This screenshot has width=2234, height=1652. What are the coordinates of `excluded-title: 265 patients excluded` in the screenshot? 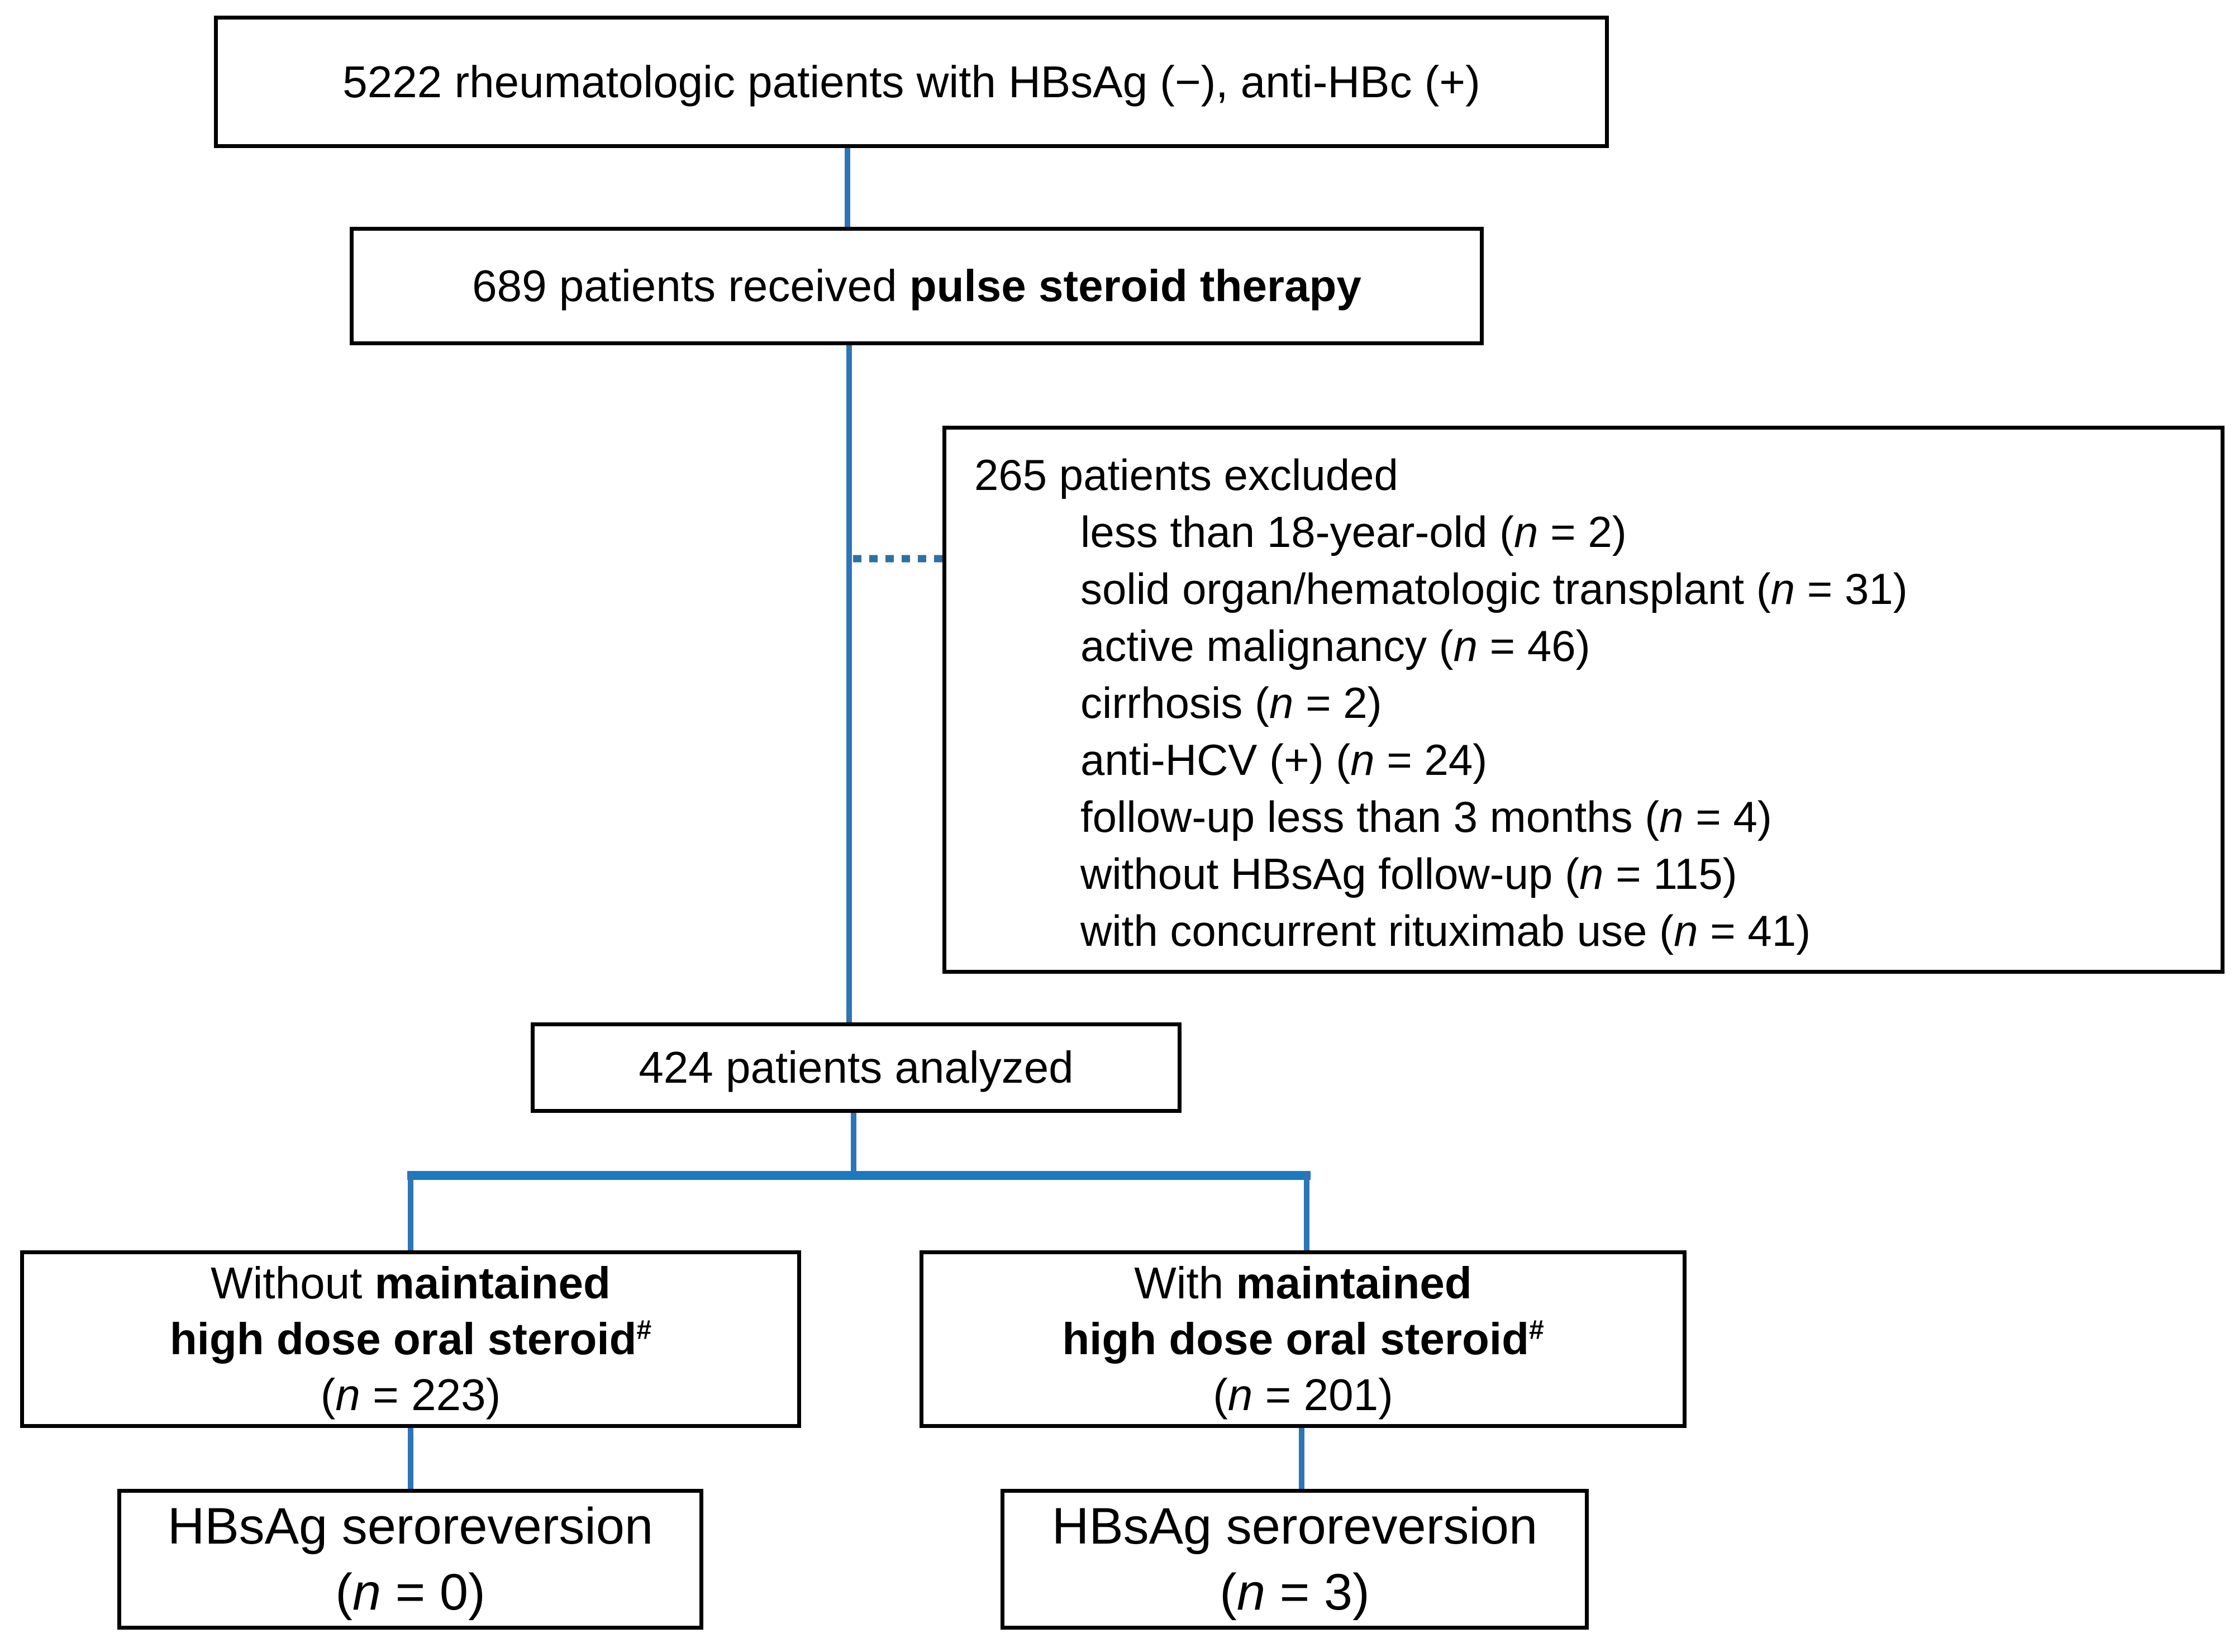 It's located at (1186, 474).